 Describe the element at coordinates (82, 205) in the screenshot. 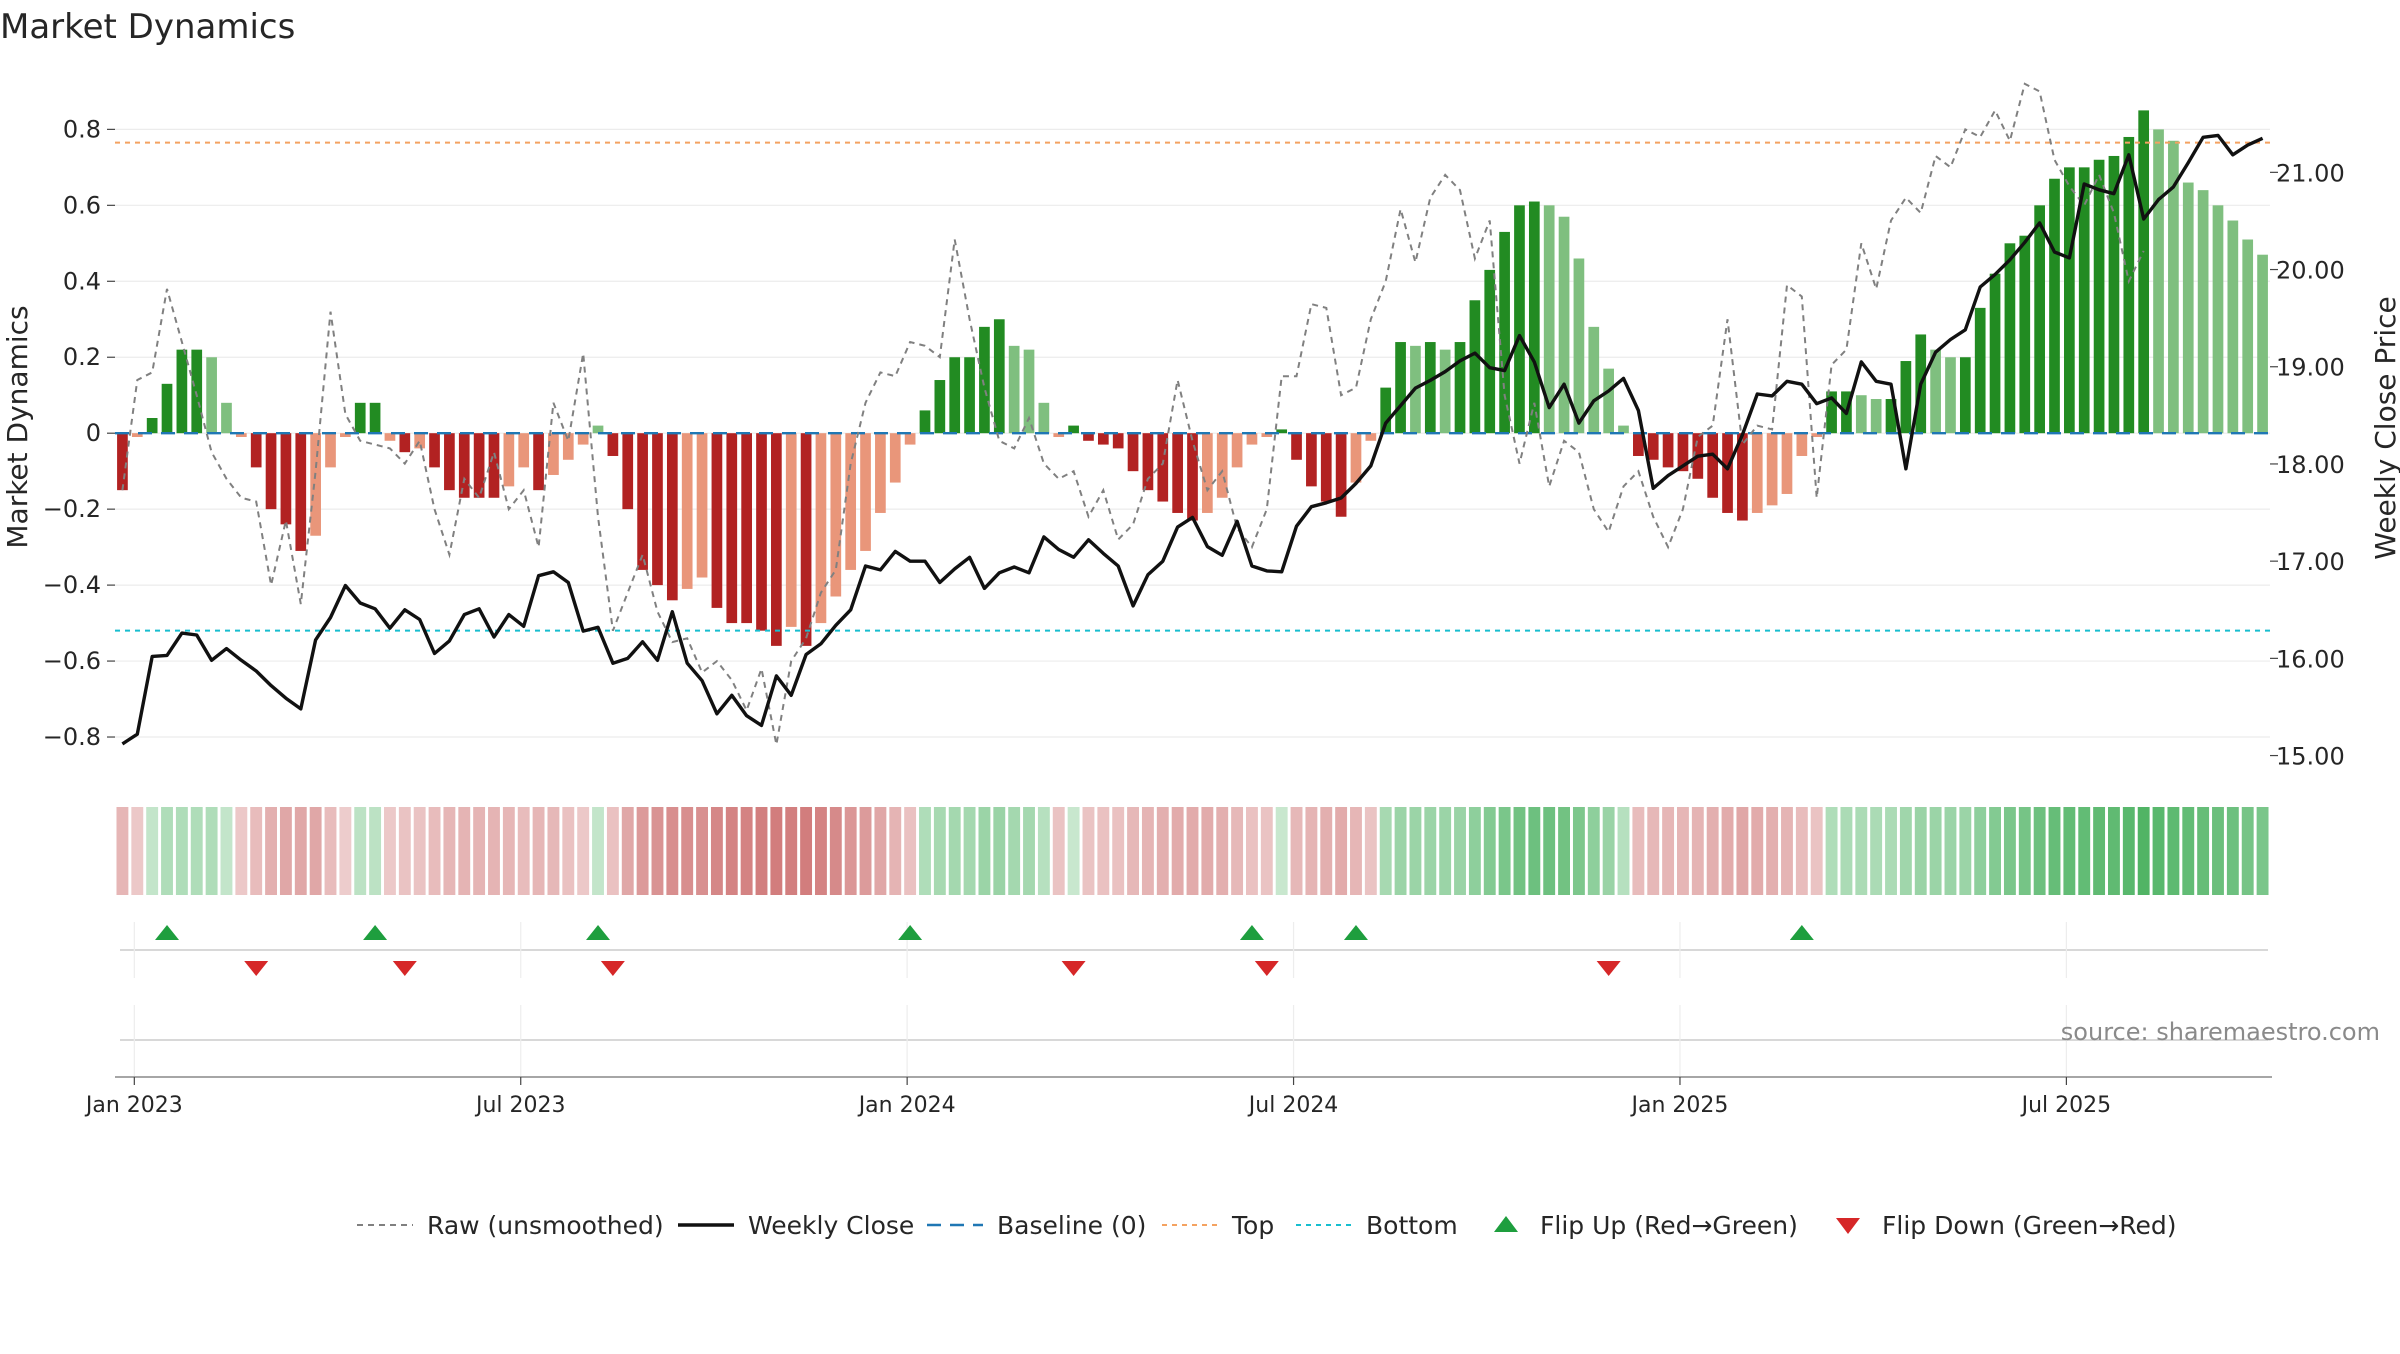

I see `y-tick-label: 0.6` at that location.